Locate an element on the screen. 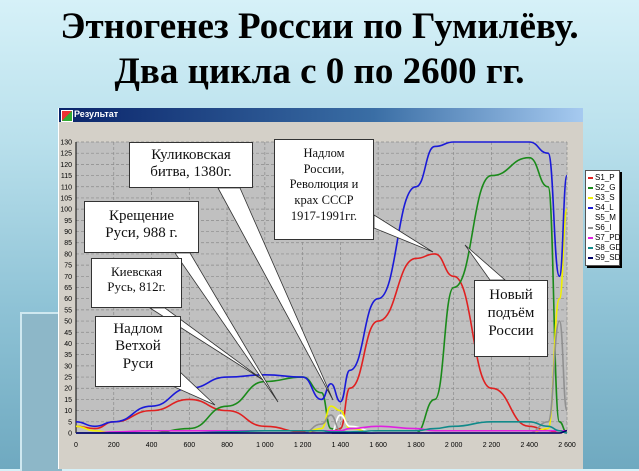 Image resolution: width=639 pixels, height=471 pixels. legend-label: S6_I is located at coordinates (603, 227).